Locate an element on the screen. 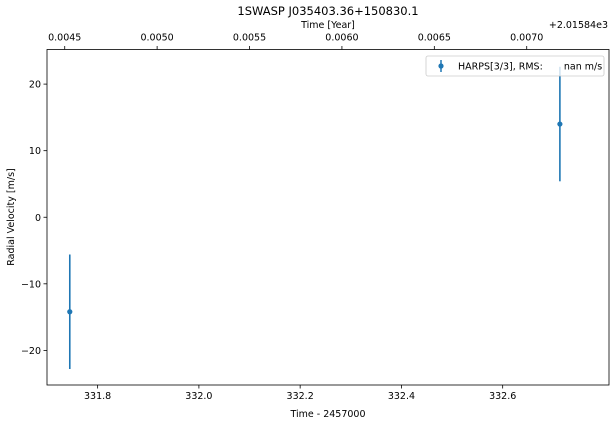 This screenshot has width=613, height=426. x-tick-label: 332.0 is located at coordinates (198, 396).